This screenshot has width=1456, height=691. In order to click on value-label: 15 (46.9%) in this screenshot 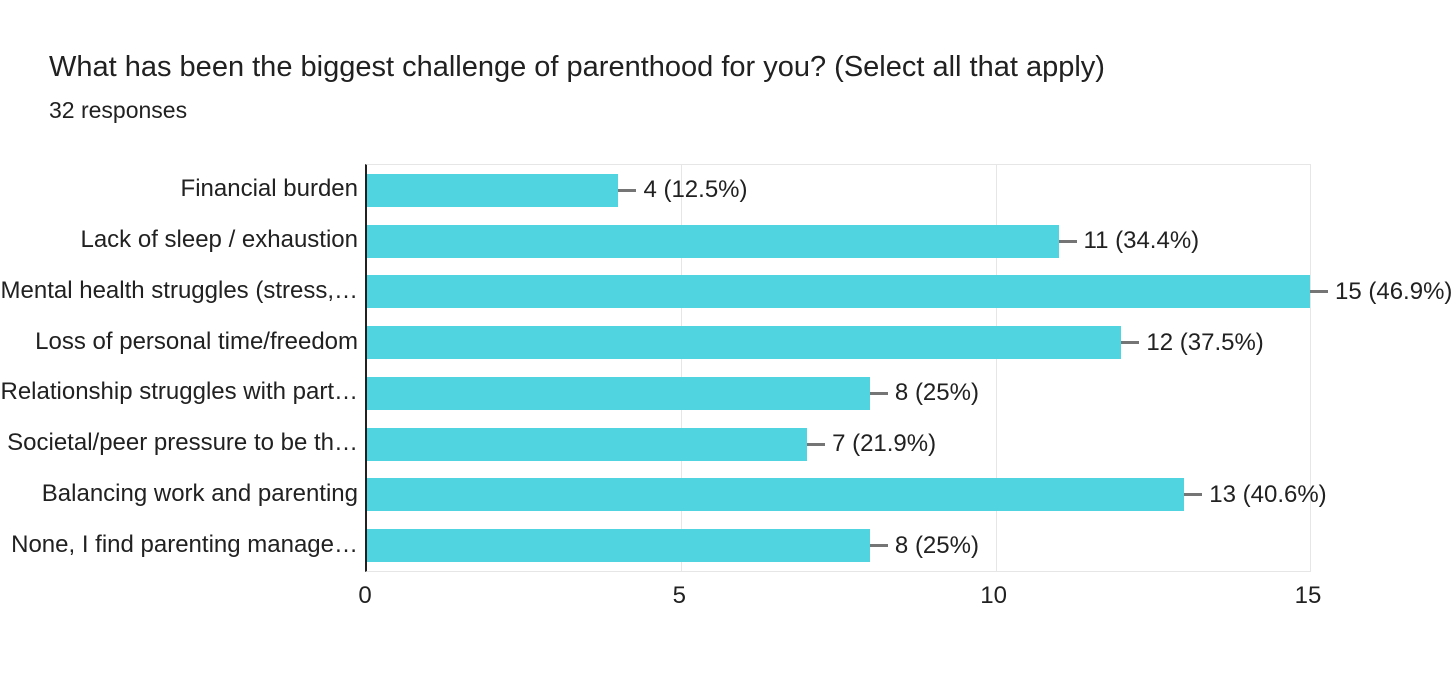, I will do `click(1381, 292)`.